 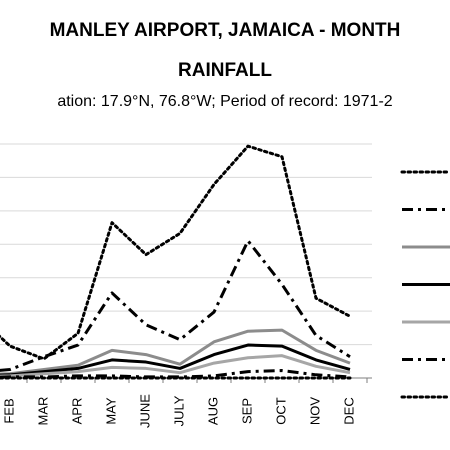 I want to click on x-tick-label: MAY, so click(x=110, y=411).